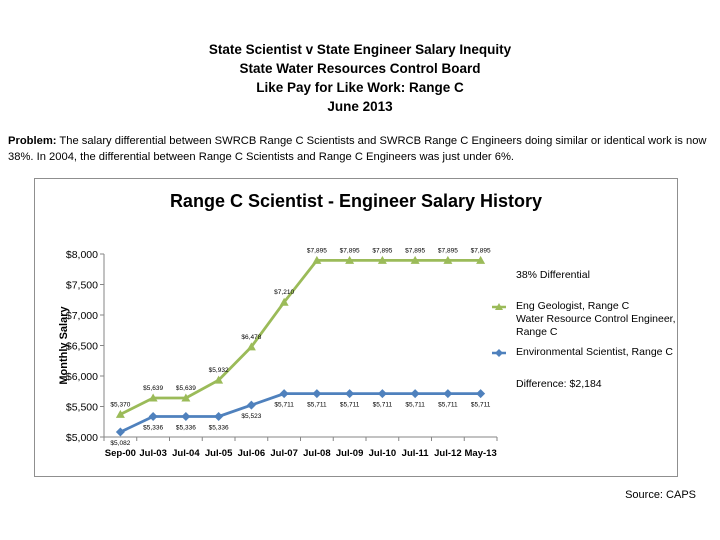  Describe the element at coordinates (416, 453) in the screenshot. I see `x-tick-label: Jul-11` at that location.